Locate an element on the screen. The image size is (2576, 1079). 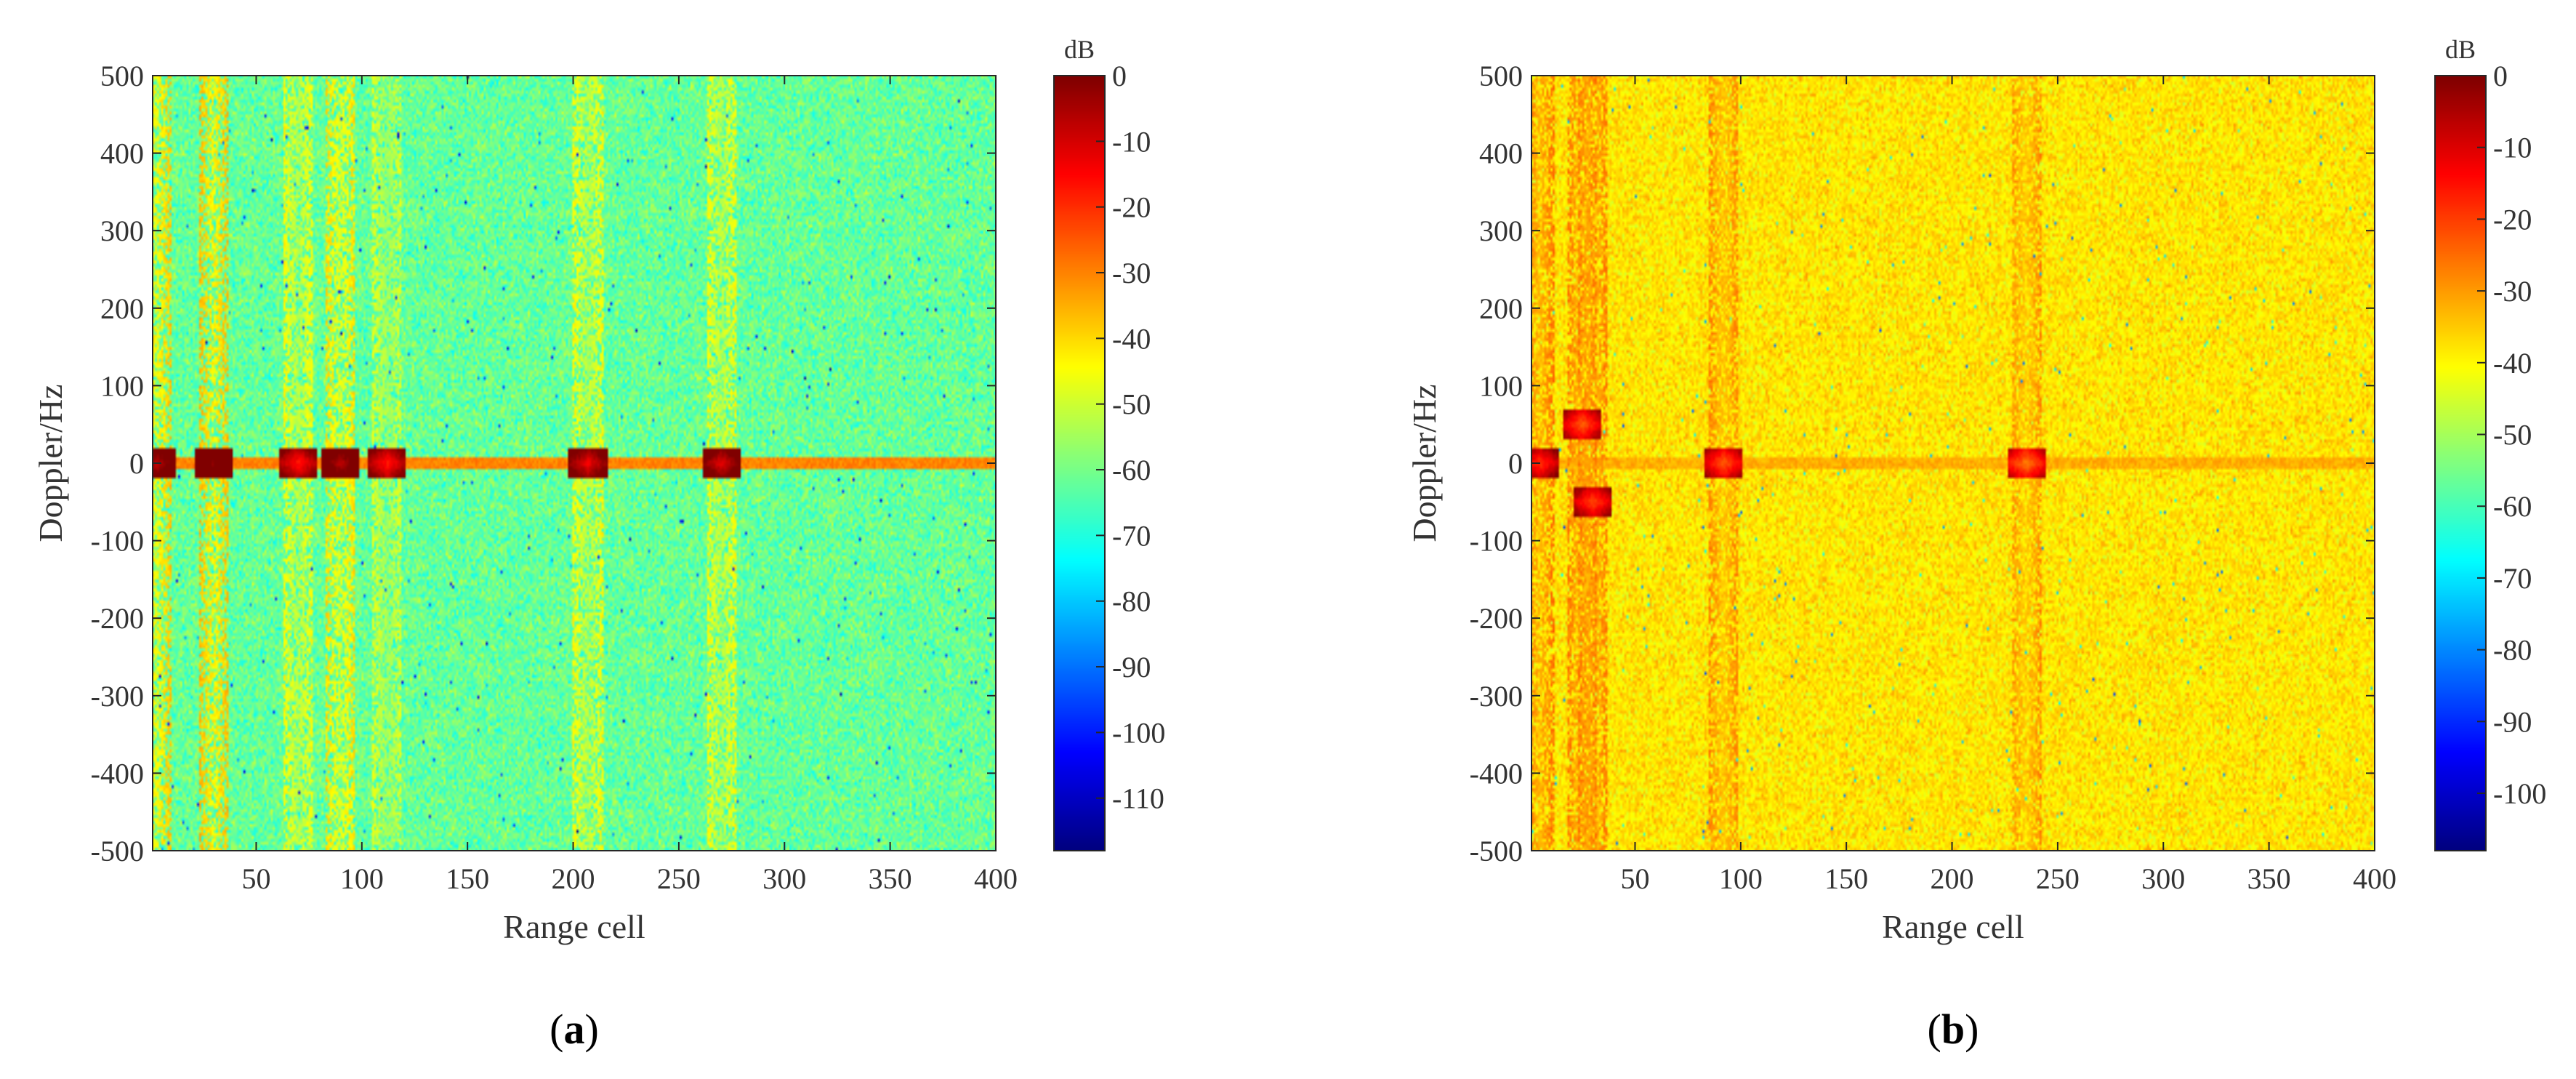
panel-letter: b is located at coordinates (1953, 1029).